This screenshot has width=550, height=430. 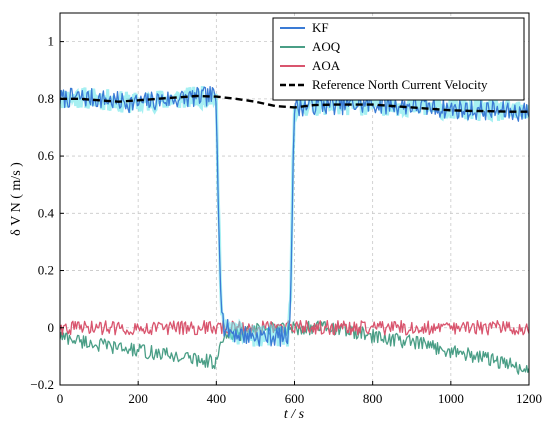 What do you see at coordinates (295, 398) in the screenshot?
I see `x-tick-label-3: 600` at bounding box center [295, 398].